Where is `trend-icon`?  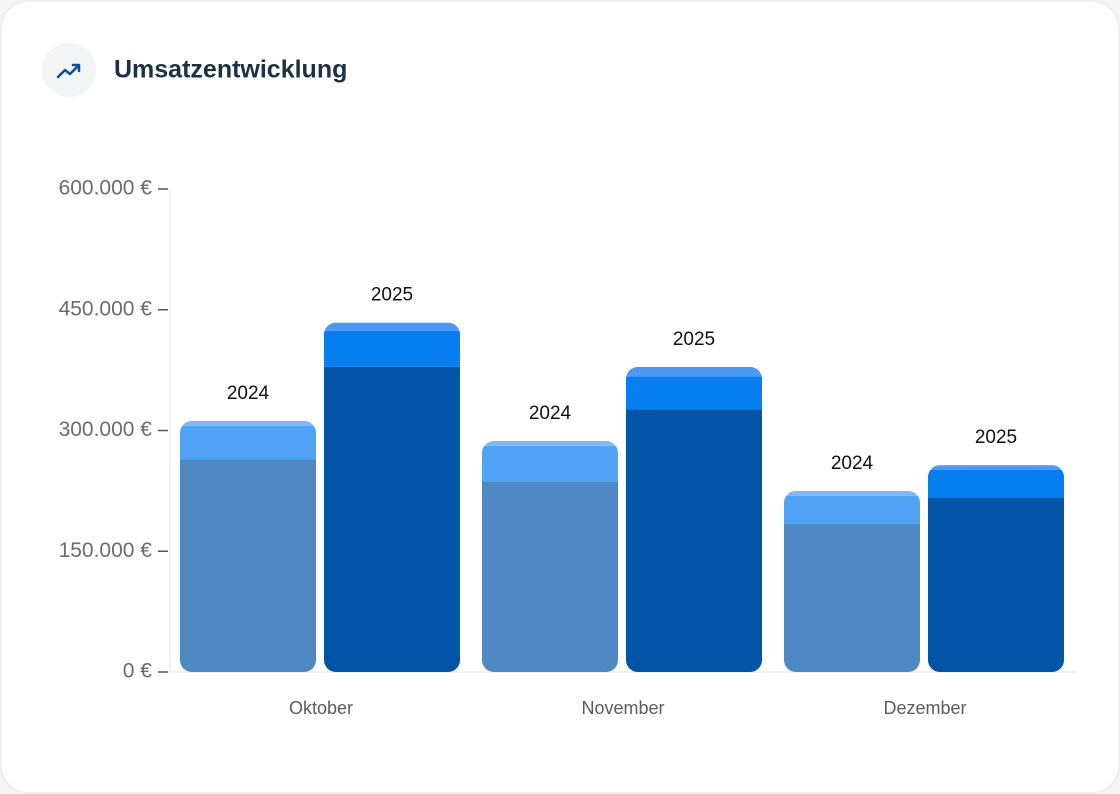
trend-icon is located at coordinates (68, 71).